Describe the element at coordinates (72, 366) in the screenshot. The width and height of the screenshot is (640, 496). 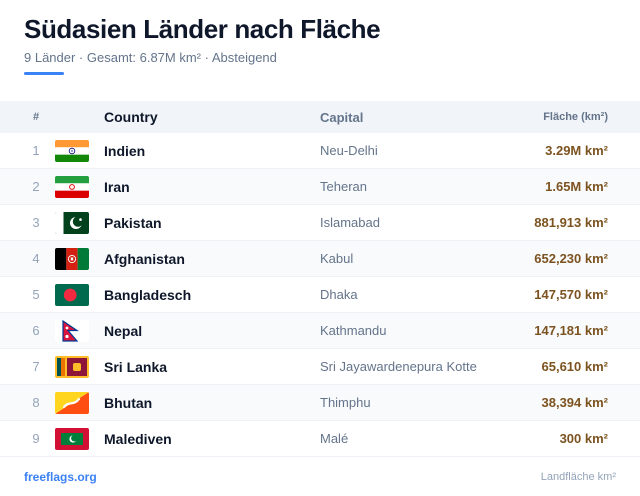
I see `flag-sri-lanka-icon` at that location.